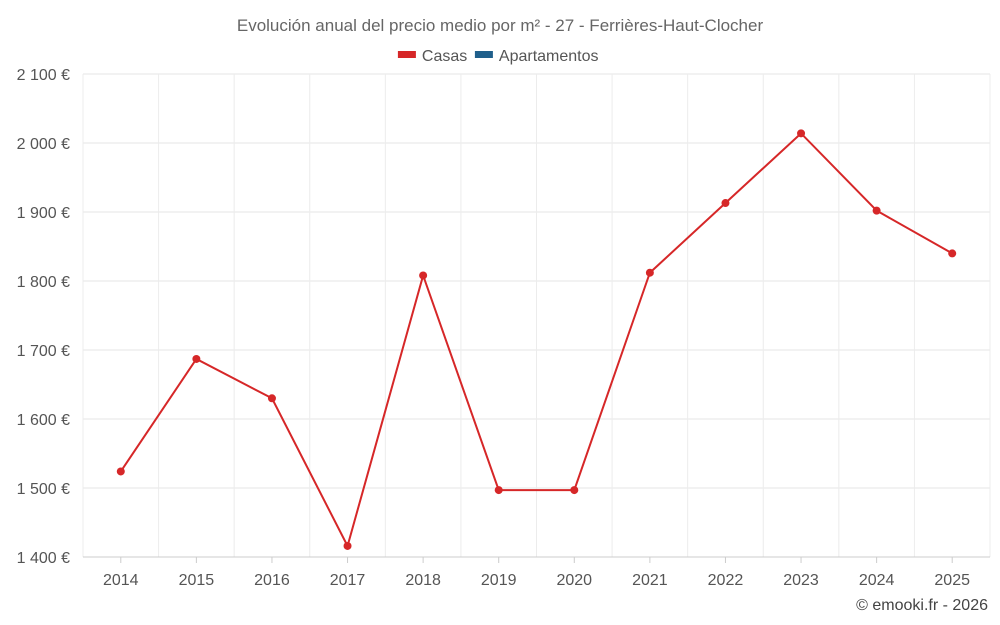 This screenshot has height=625, width=1000. I want to click on x-tick-label: 2020, so click(574, 580).